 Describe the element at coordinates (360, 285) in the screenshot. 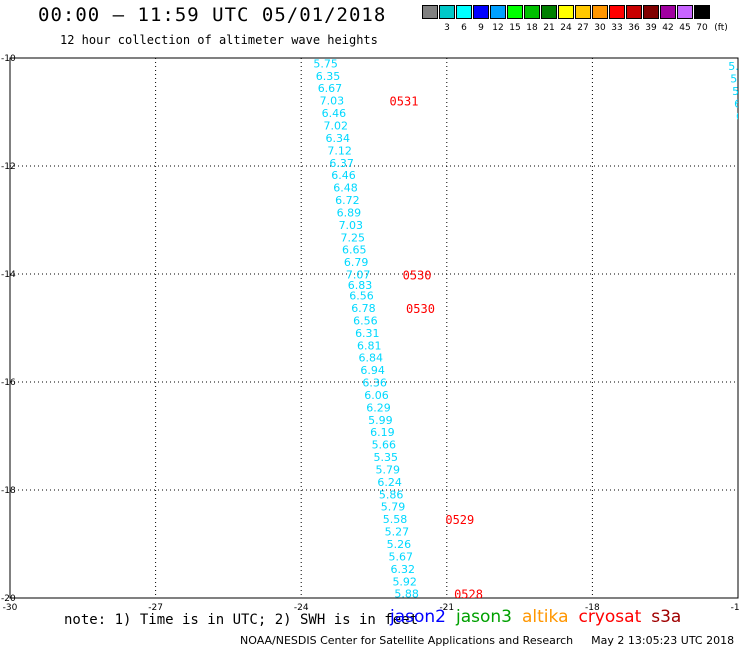

I see `swh-value: 6.83` at that location.